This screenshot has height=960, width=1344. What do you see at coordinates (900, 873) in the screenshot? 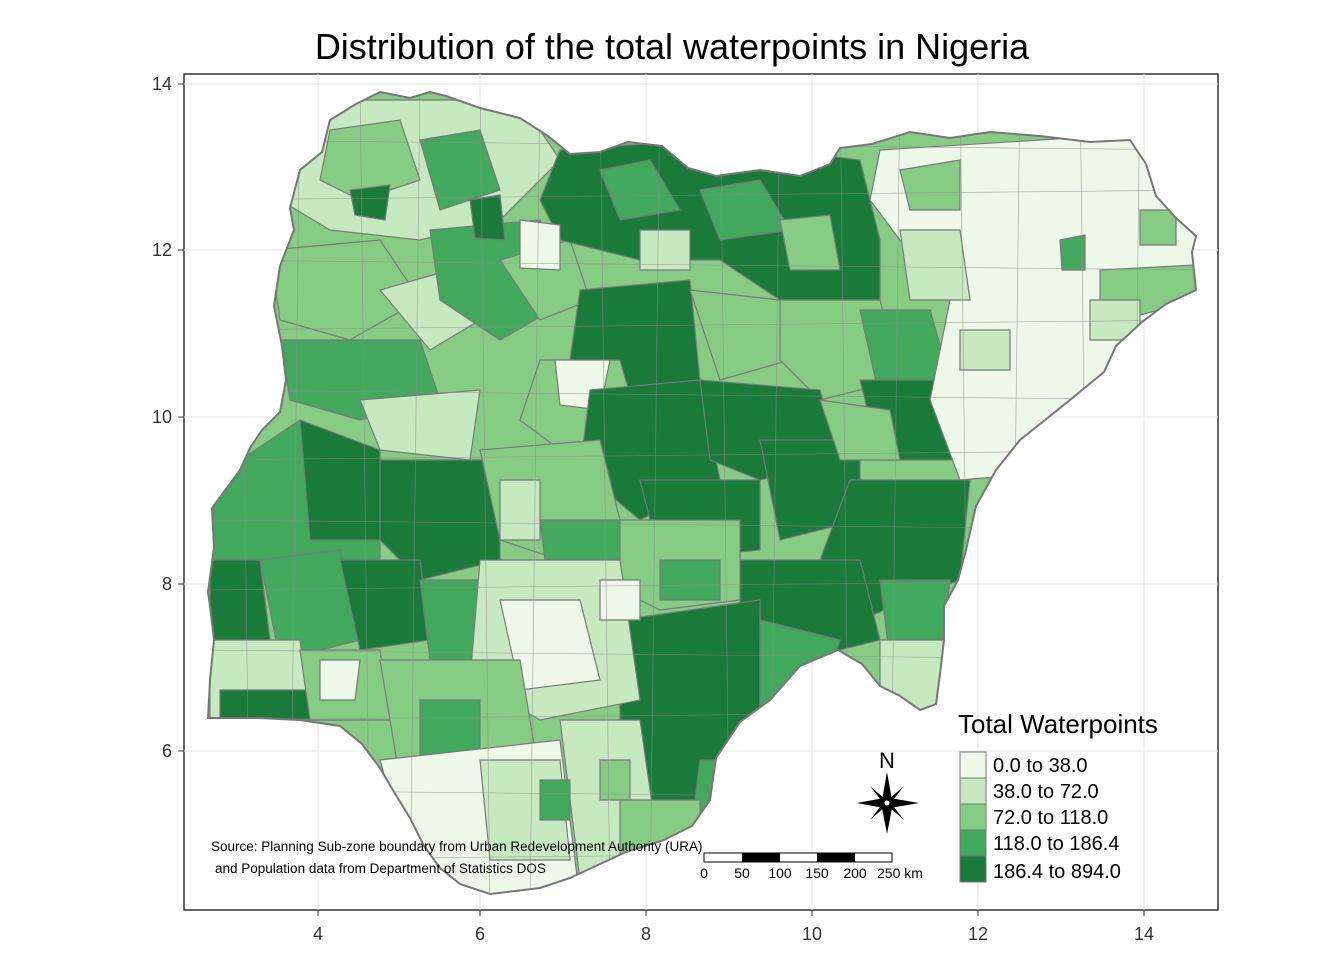
I see `scale-label: 250 km` at bounding box center [900, 873].